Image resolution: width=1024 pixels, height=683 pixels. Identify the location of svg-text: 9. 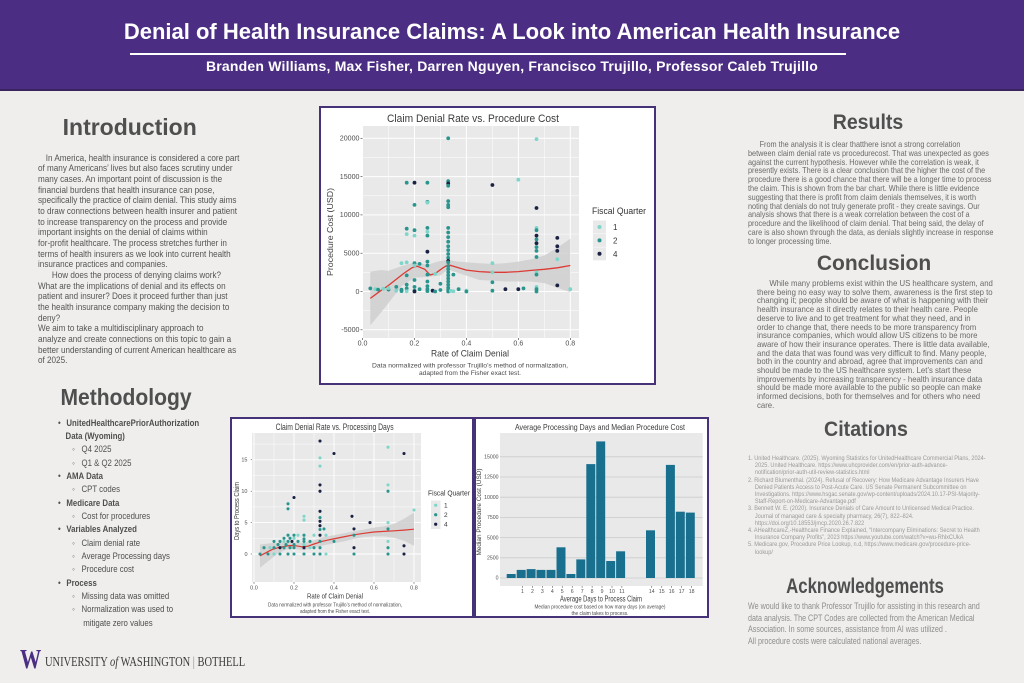
(602, 592).